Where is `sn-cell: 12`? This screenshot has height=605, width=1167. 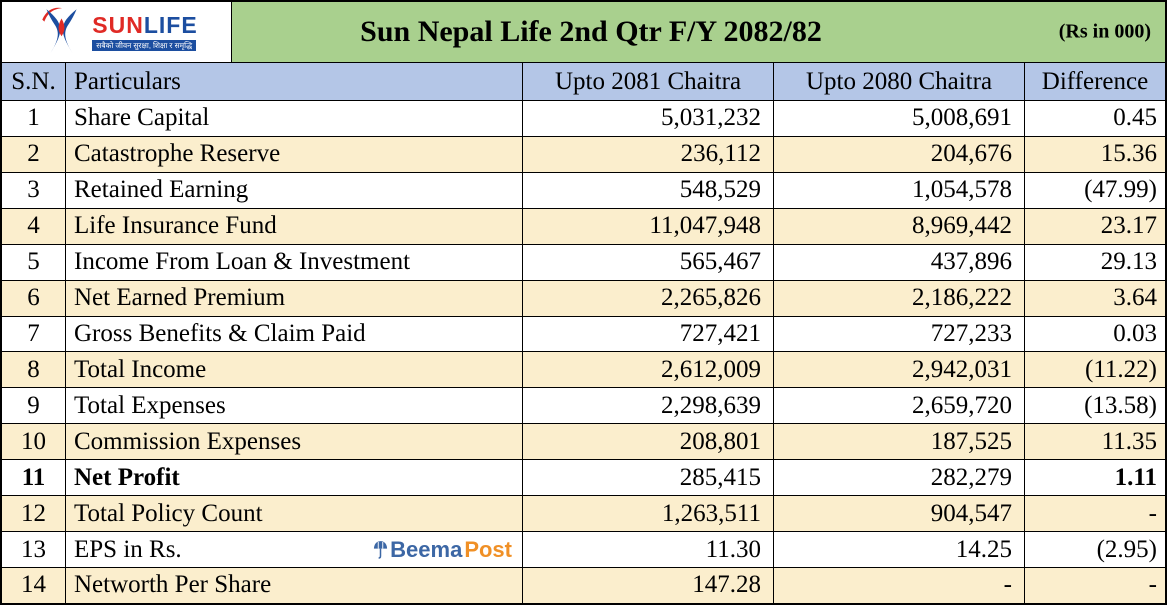 sn-cell: 12 is located at coordinates (34, 514).